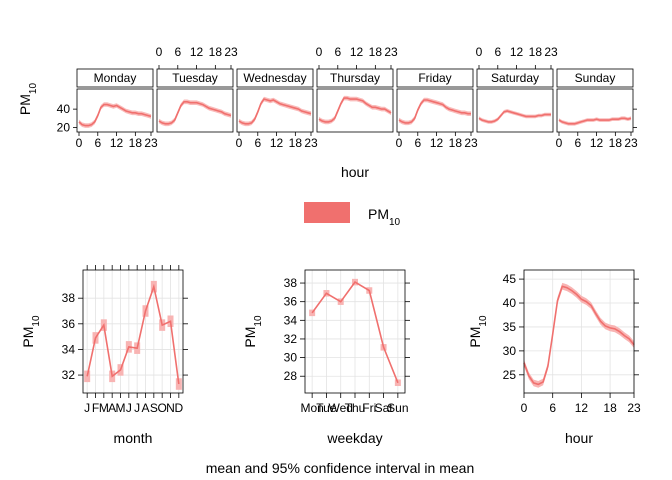  What do you see at coordinates (178, 408) in the screenshot?
I see `x-tick-label: D` at bounding box center [178, 408].